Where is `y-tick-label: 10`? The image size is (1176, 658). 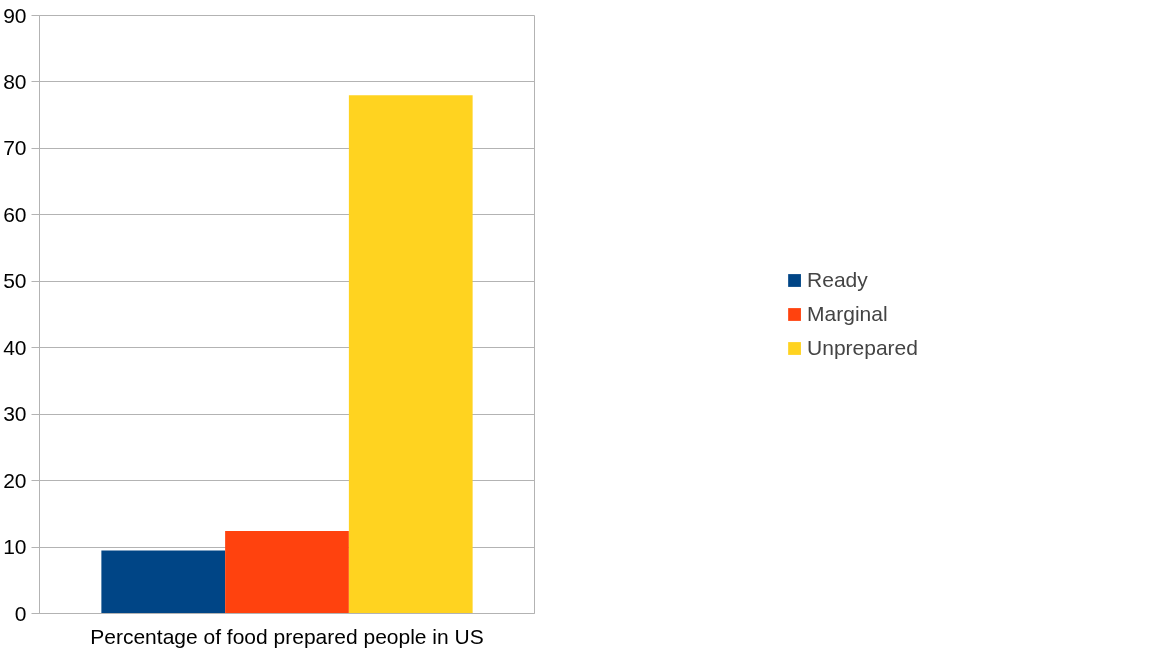 y-tick-label: 10 is located at coordinates (15, 547).